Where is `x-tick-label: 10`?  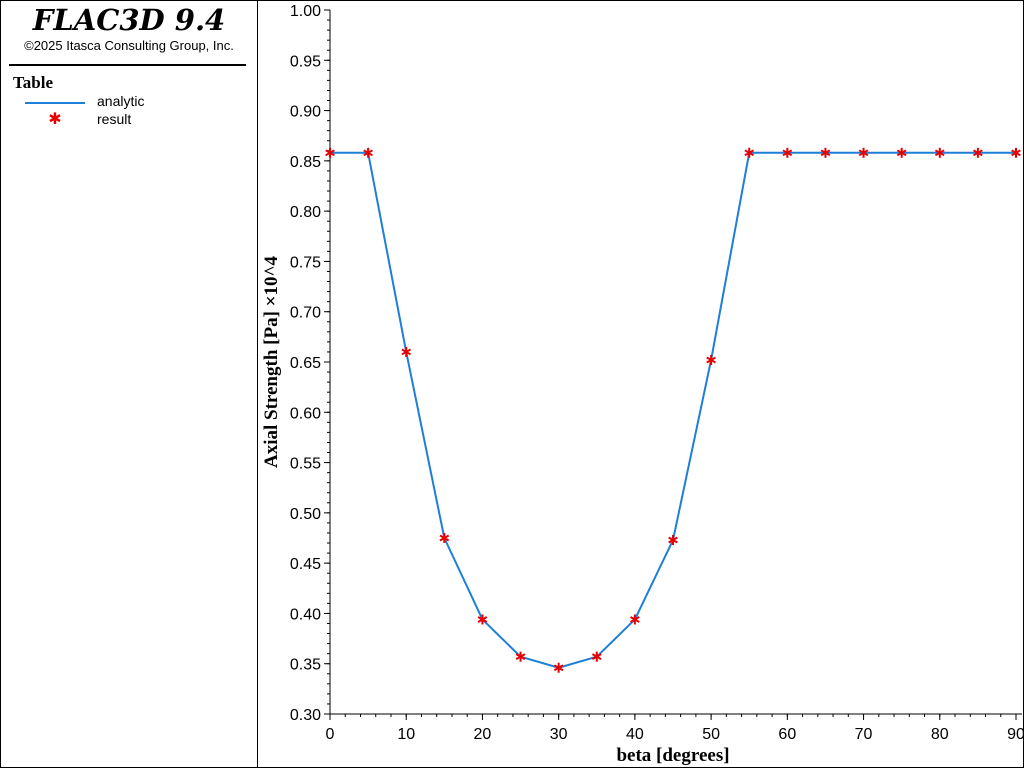
x-tick-label: 10 is located at coordinates (406, 734).